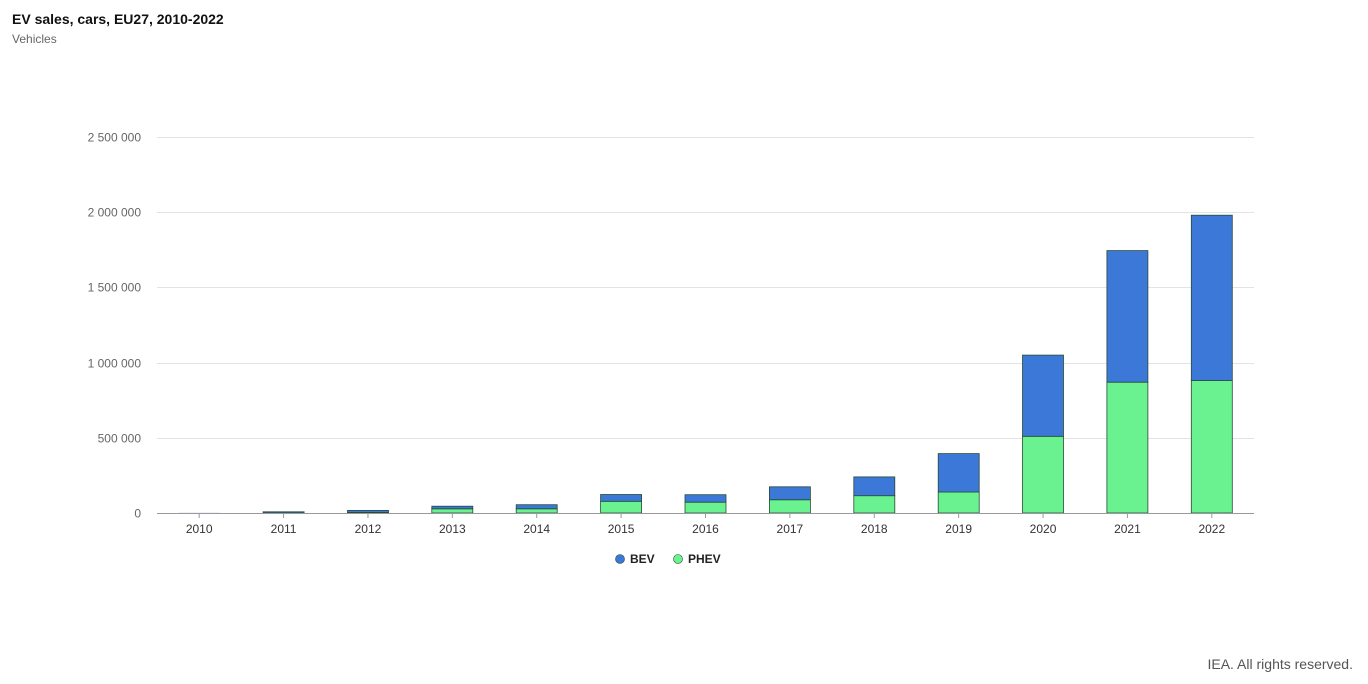 Image resolution: width=1368 pixels, height=684 pixels. What do you see at coordinates (704, 559) in the screenshot?
I see `legend-label-phev: PHEV` at bounding box center [704, 559].